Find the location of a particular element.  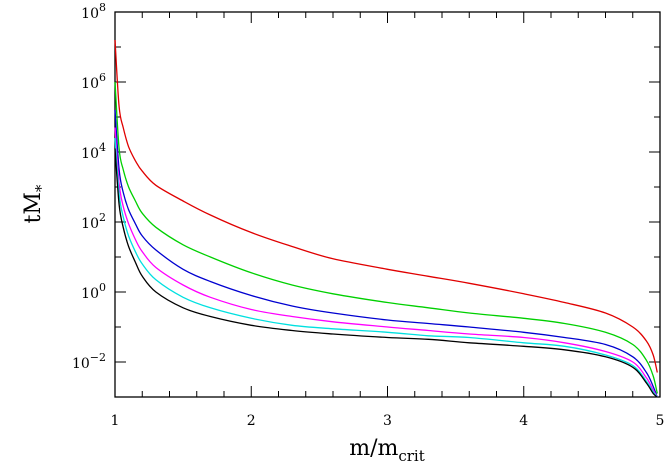

x-axis-label: m/mcrit is located at coordinates (387, 449).